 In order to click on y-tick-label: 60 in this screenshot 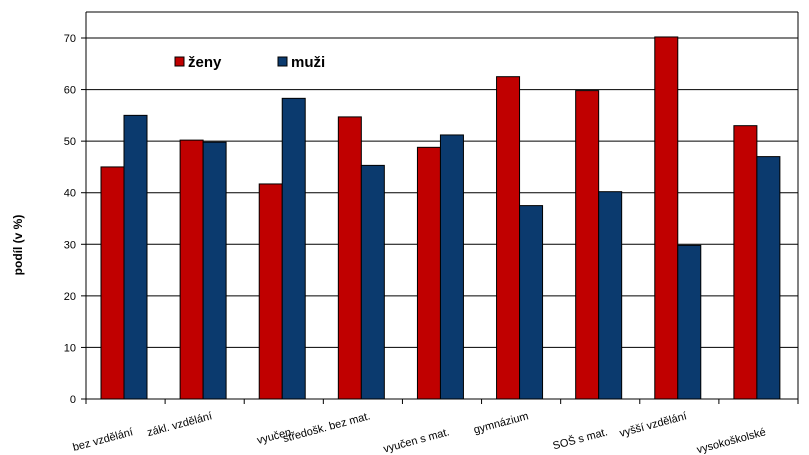, I will do `click(70, 91)`.